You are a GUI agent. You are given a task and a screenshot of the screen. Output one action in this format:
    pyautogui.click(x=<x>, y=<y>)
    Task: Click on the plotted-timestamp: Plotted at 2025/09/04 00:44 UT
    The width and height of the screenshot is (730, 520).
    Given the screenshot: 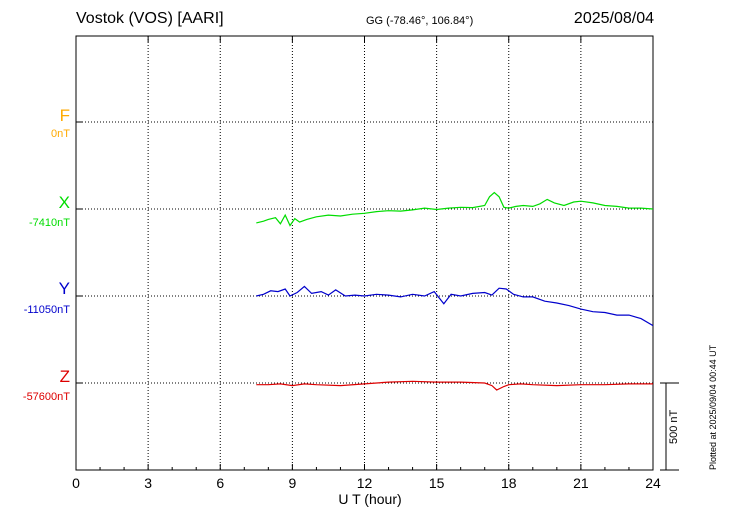 What is the action you would take?
    pyautogui.click(x=713, y=407)
    